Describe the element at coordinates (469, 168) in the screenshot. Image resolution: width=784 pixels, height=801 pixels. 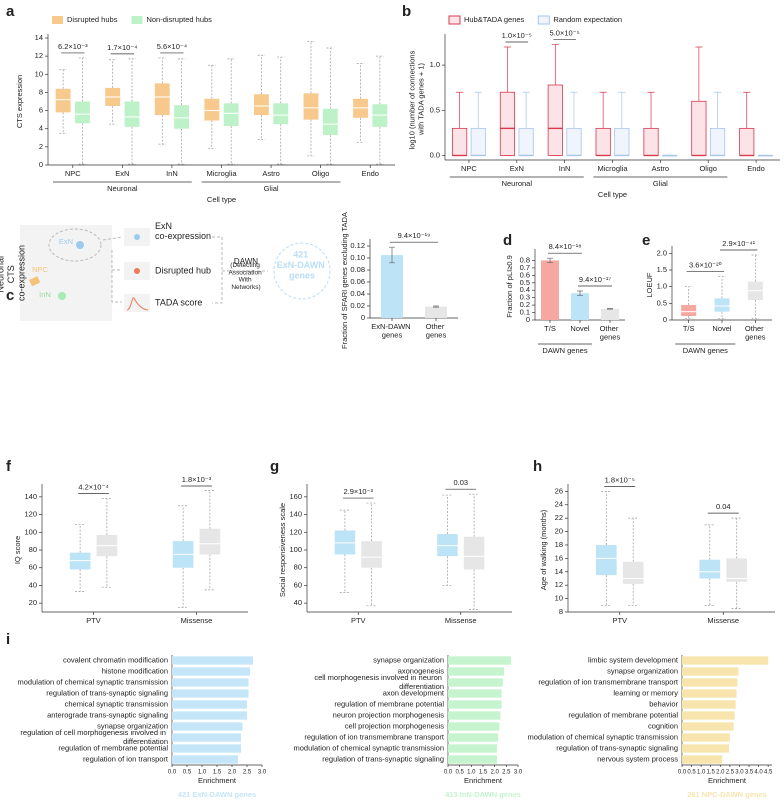
I see `x-tick-label: NPC` at that location.